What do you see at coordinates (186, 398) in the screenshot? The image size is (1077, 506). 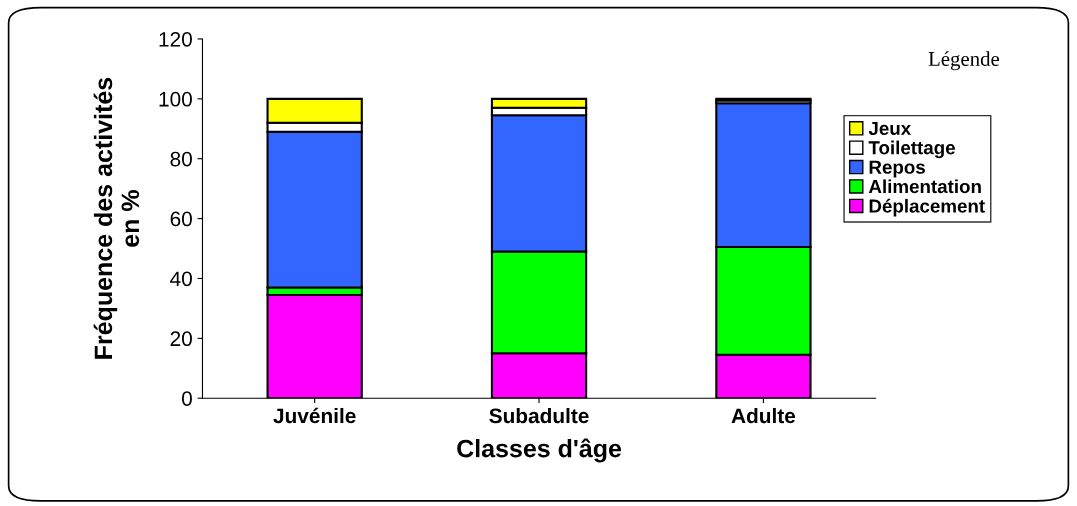 I see `y-tick-label: 0` at bounding box center [186, 398].